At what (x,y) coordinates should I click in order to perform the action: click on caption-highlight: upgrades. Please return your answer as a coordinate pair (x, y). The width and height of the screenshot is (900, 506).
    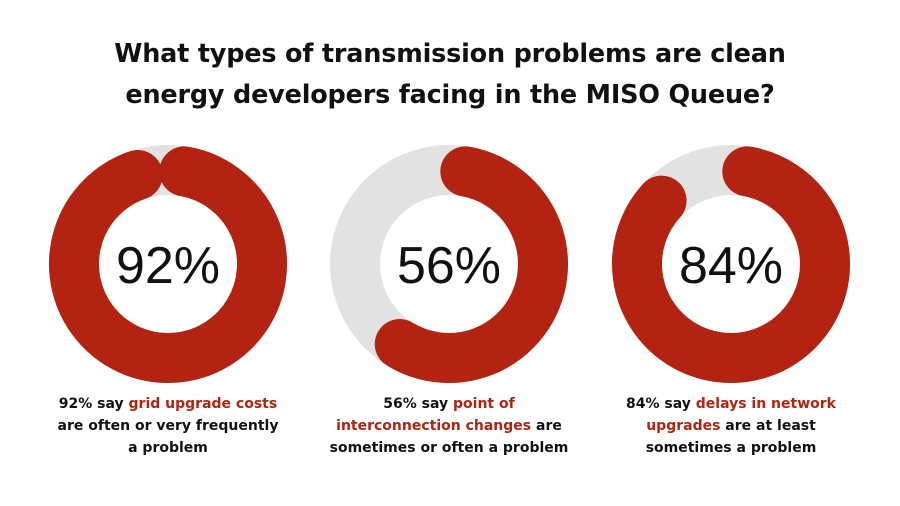
    Looking at the image, I should click on (683, 426).